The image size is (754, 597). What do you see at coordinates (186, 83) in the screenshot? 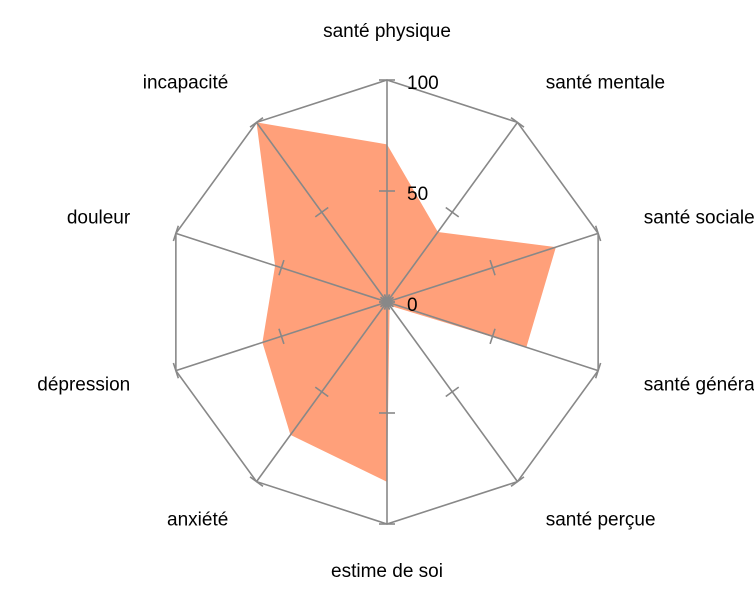
I see `category-label: incapacité` at bounding box center [186, 83].